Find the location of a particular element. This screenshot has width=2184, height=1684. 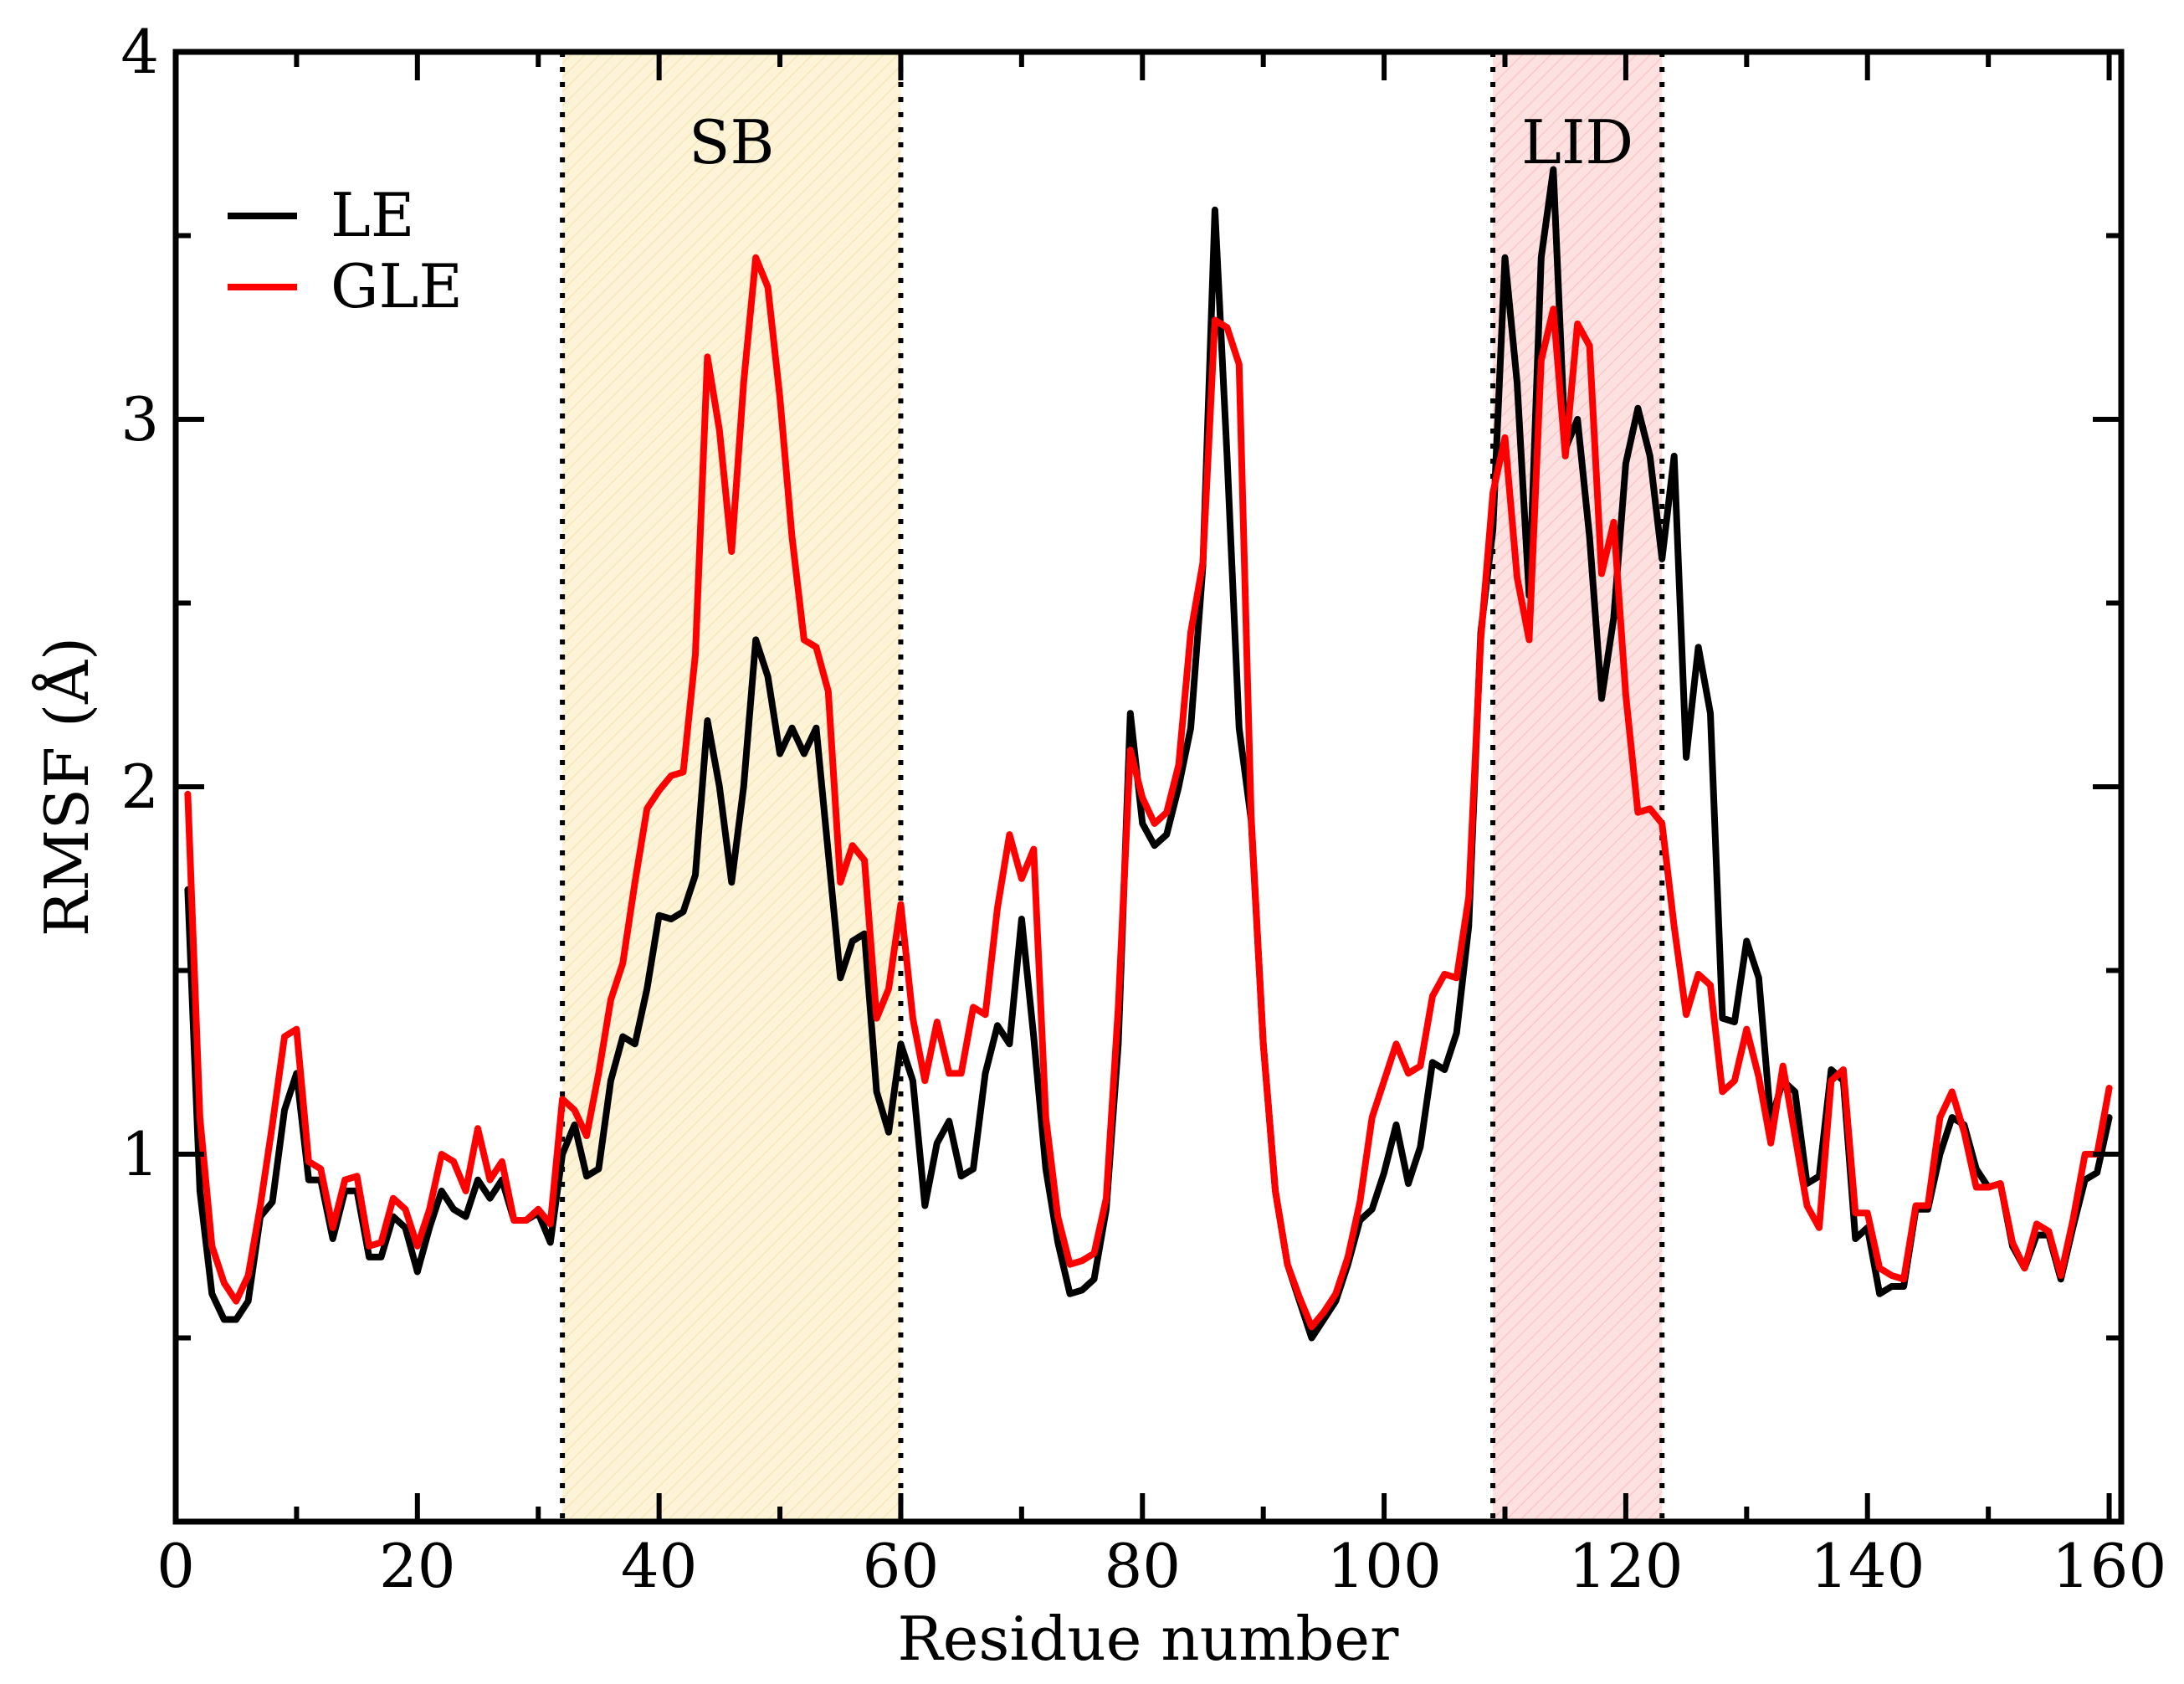

x-tick-label: 60 is located at coordinates (902, 1566).